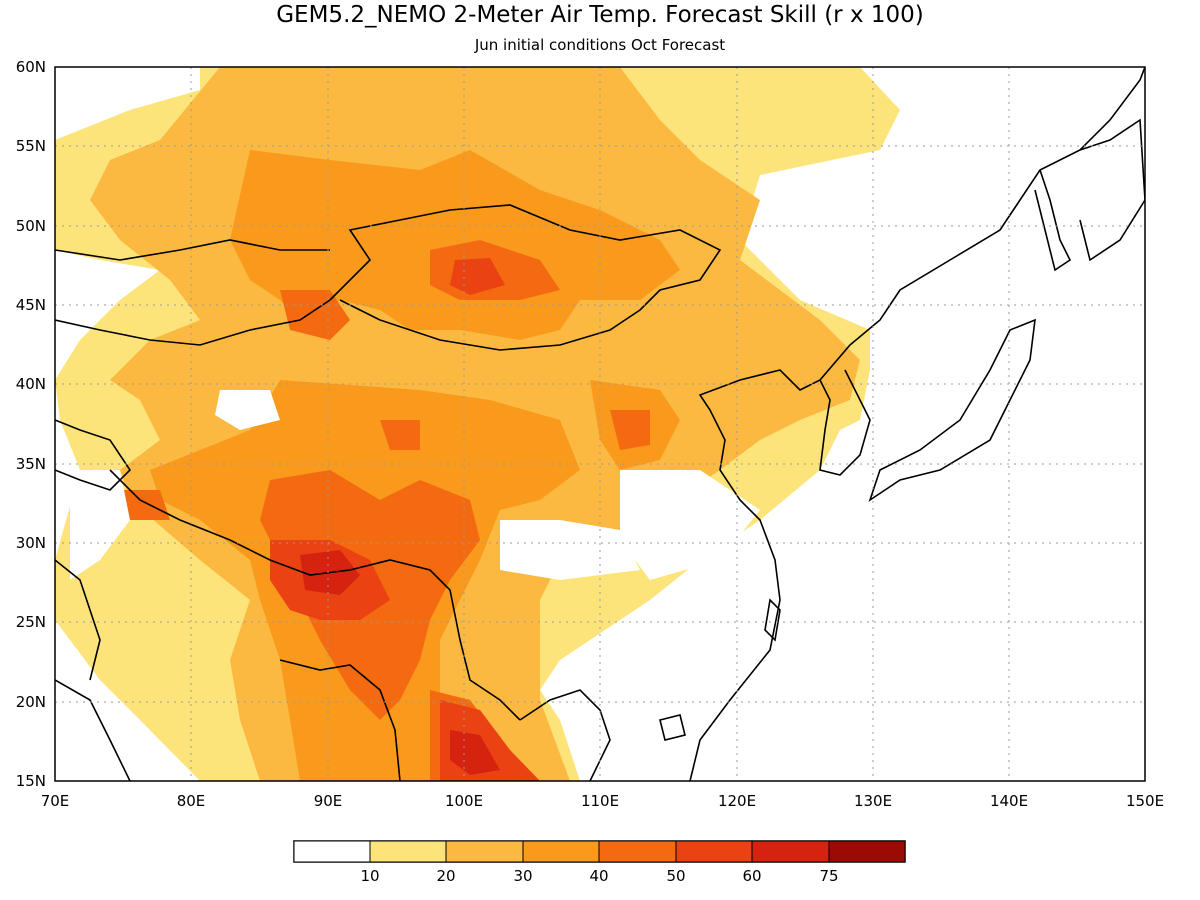 The image size is (1200, 900). What do you see at coordinates (675, 876) in the screenshot?
I see `legend-label: 50` at bounding box center [675, 876].